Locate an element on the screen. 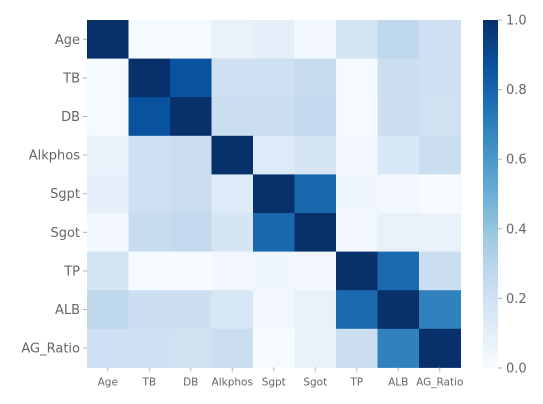  y-label-TP: TP is located at coordinates (71, 271).